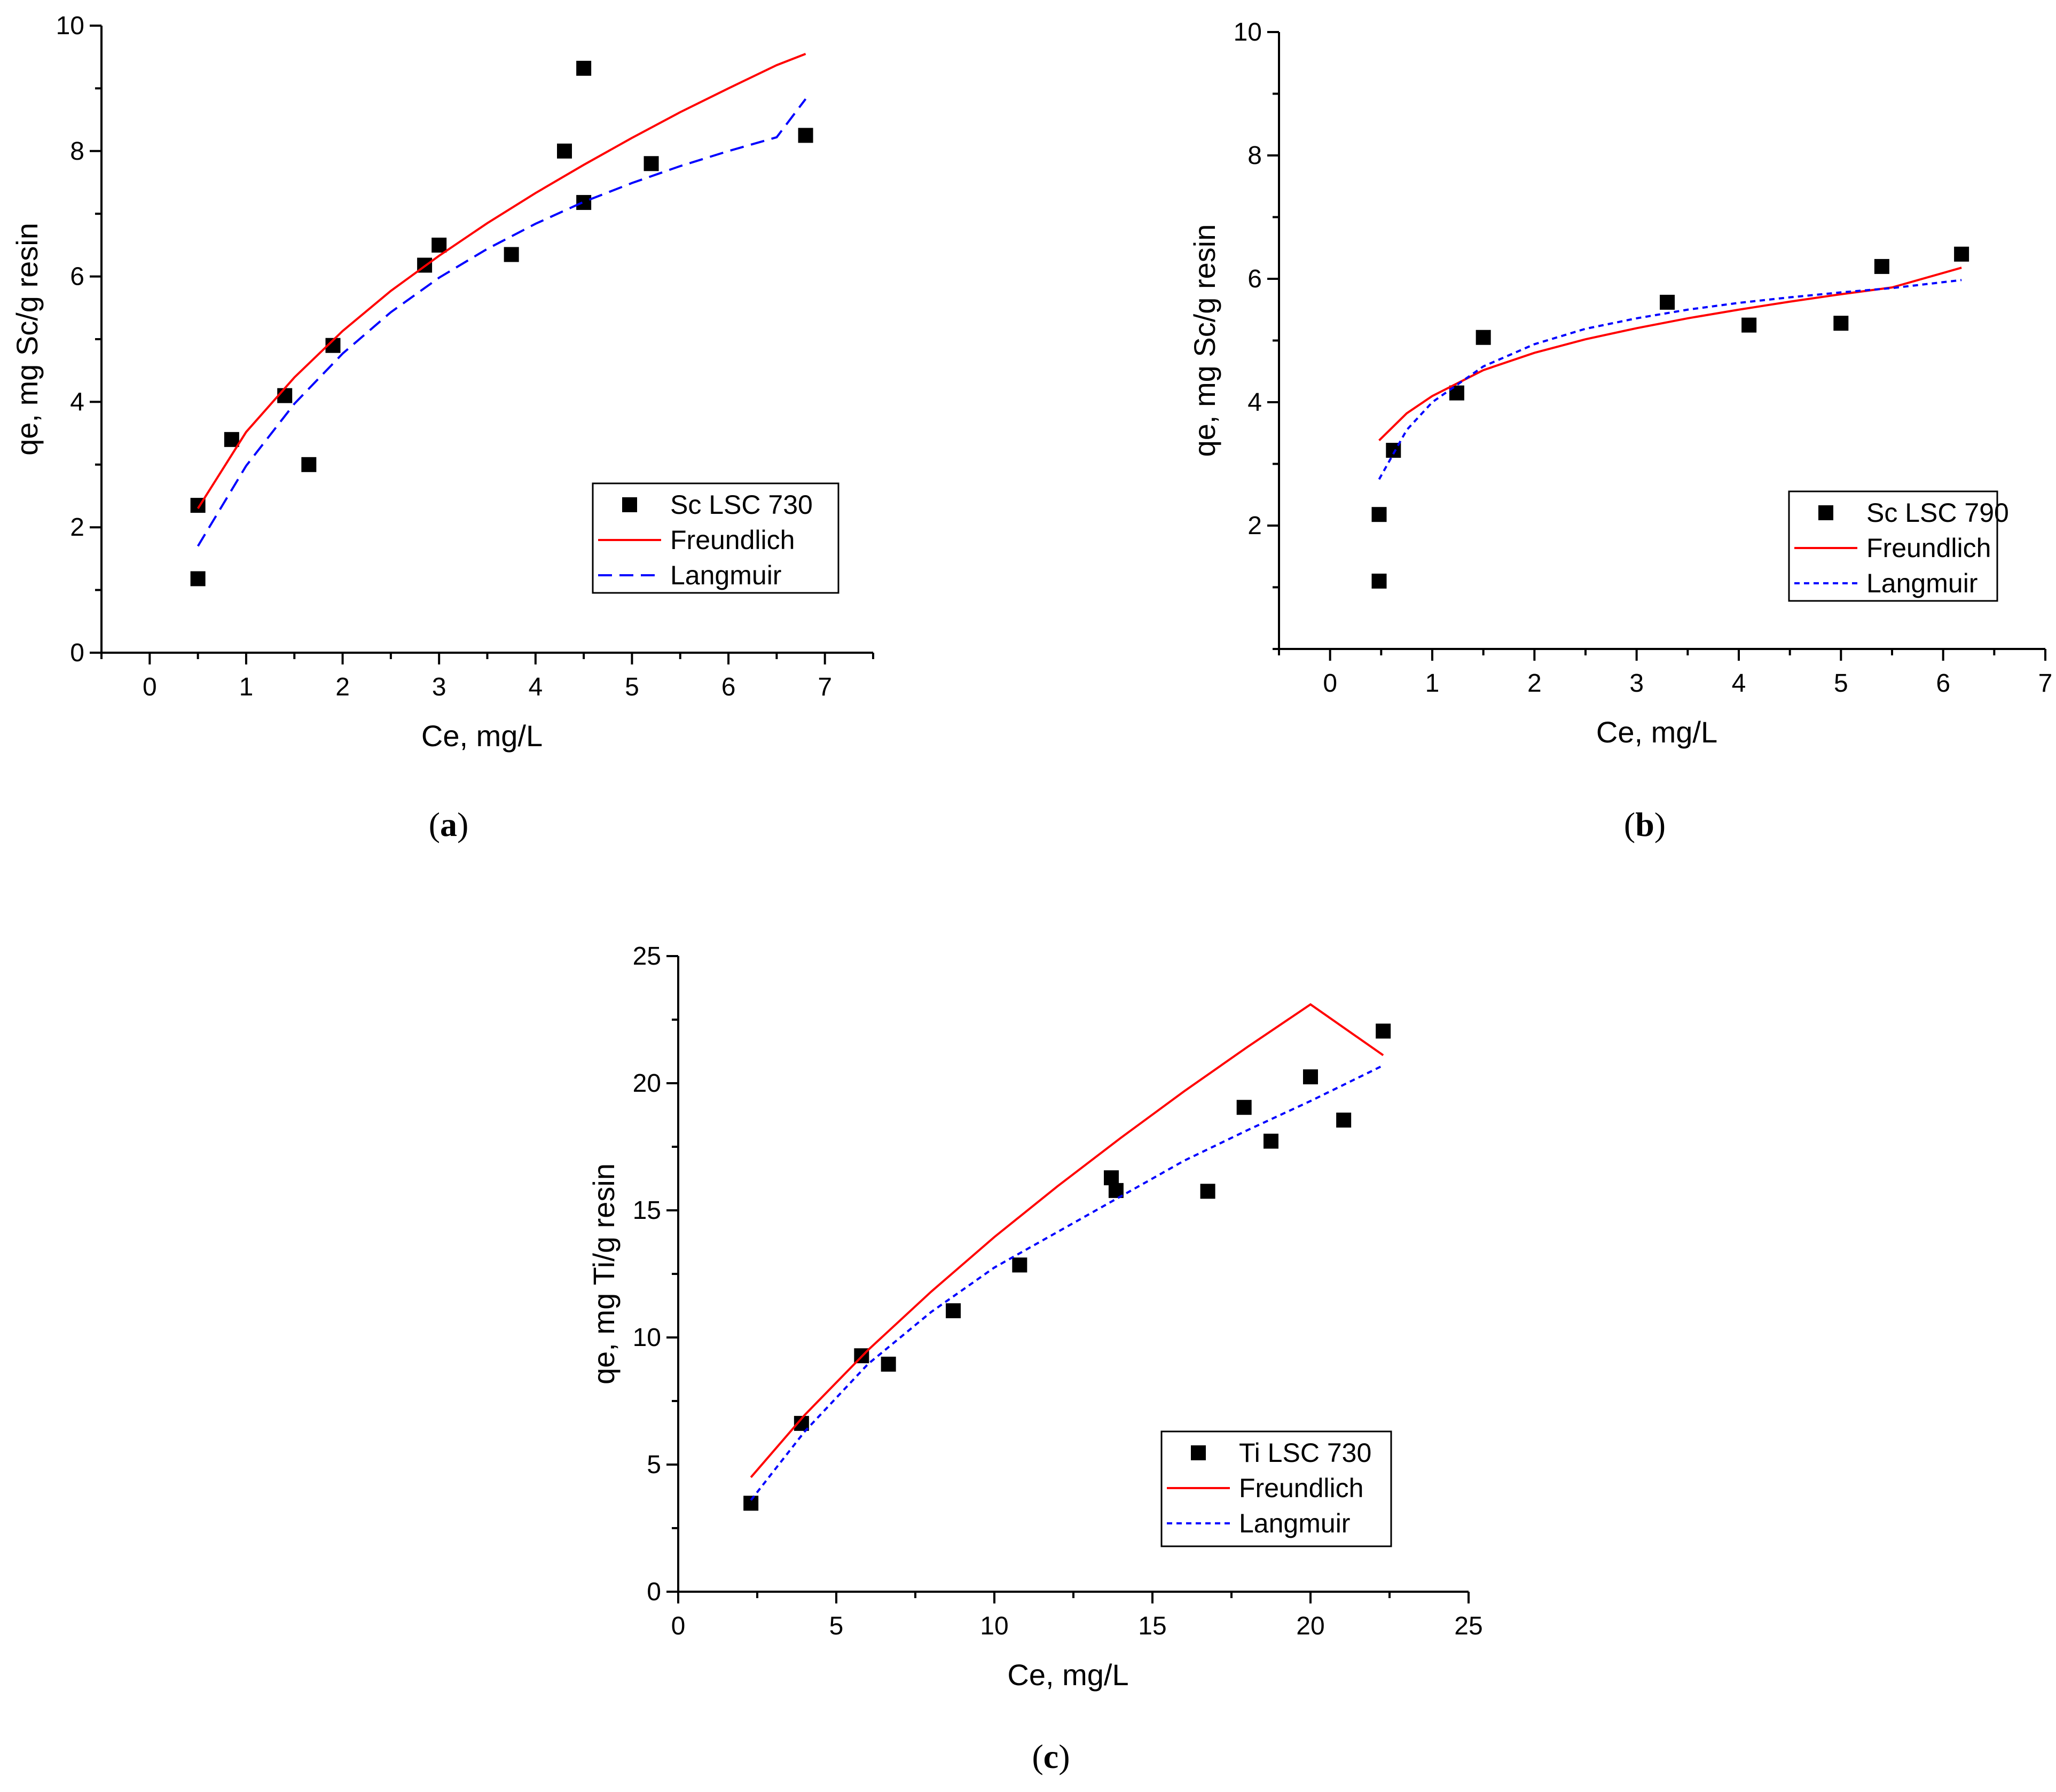 Image resolution: width=2056 pixels, height=1792 pixels. I want to click on panel-label: (c), so click(1051, 1756).